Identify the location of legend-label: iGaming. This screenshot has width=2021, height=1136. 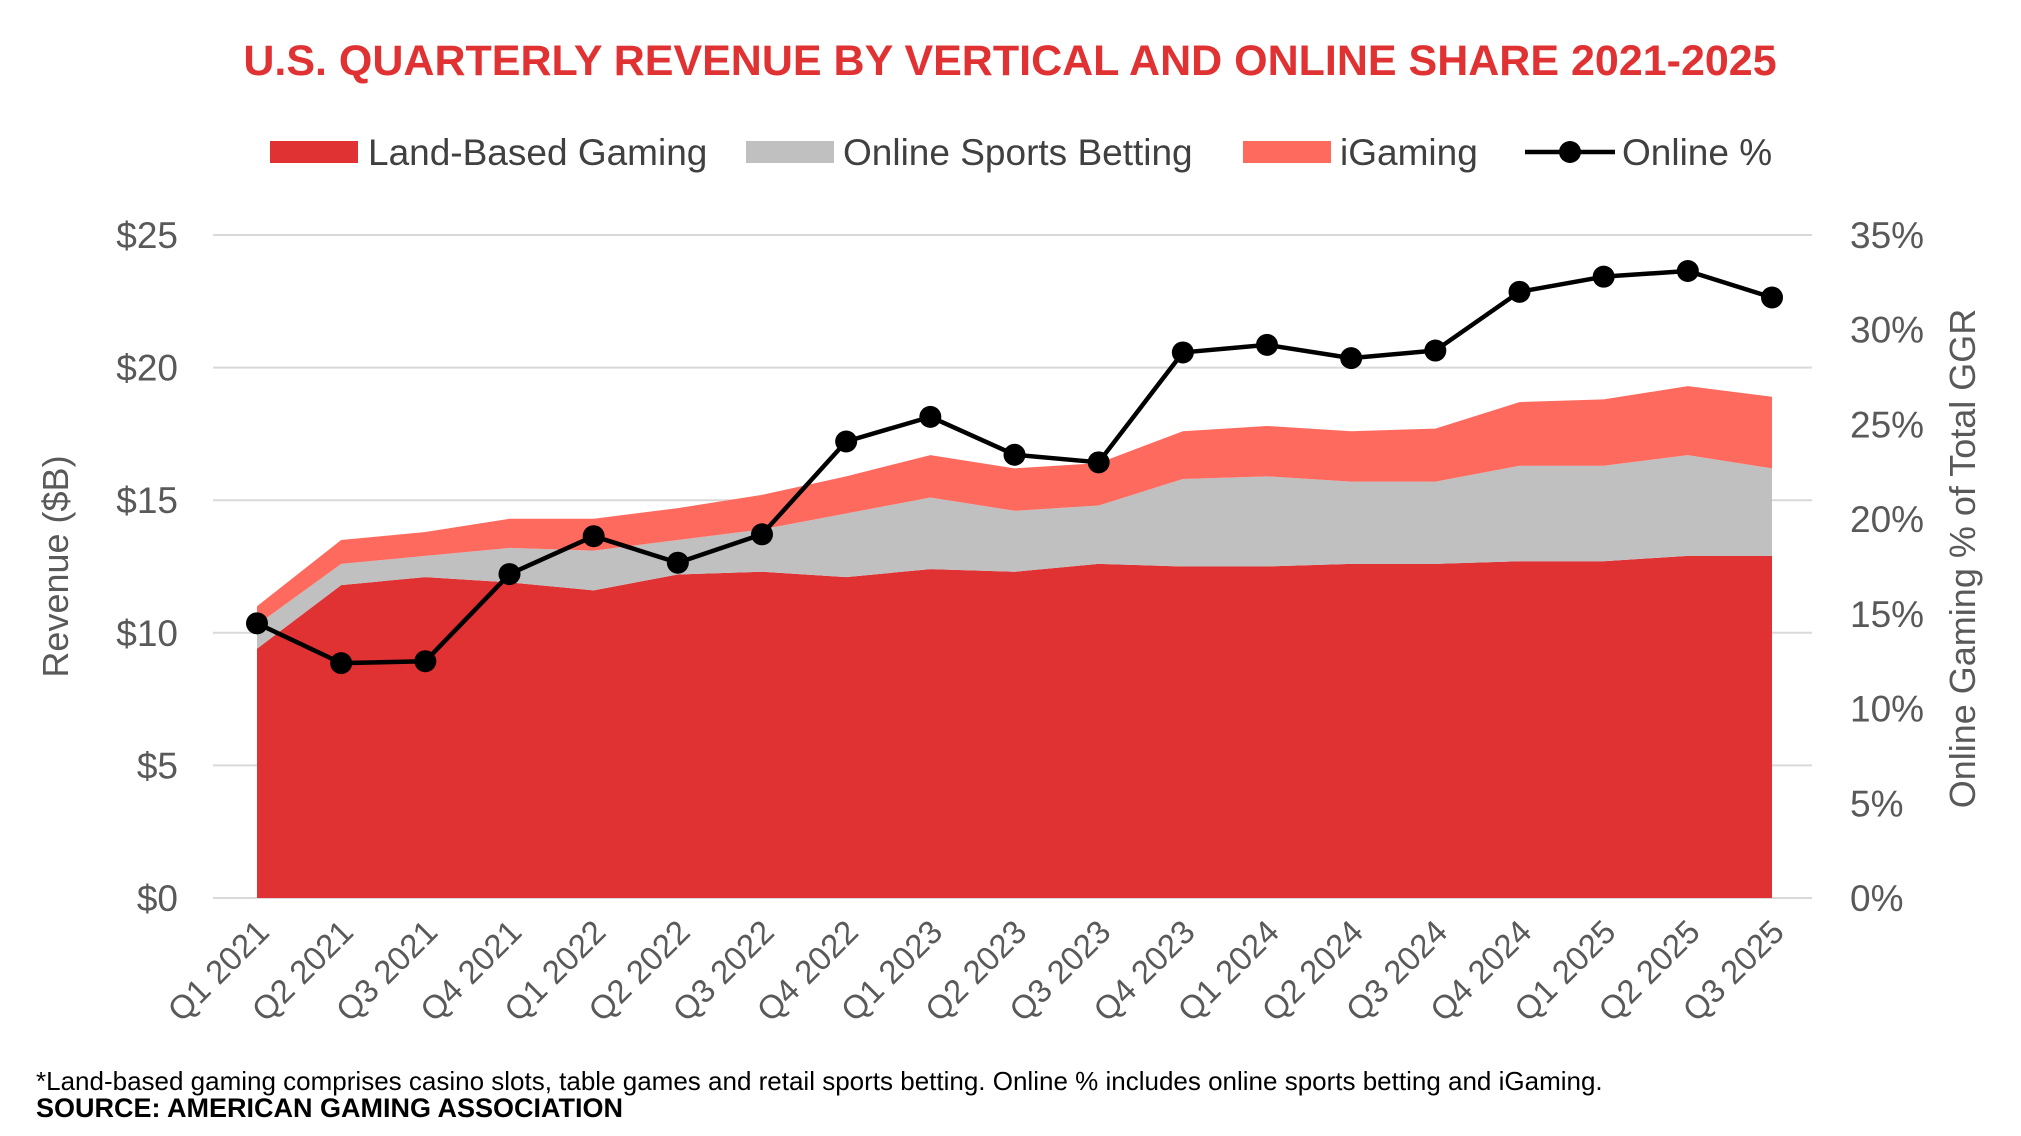
(1409, 152).